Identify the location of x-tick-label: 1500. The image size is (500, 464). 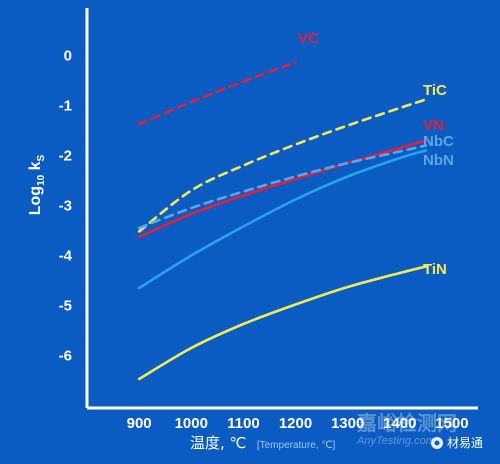
(451, 423).